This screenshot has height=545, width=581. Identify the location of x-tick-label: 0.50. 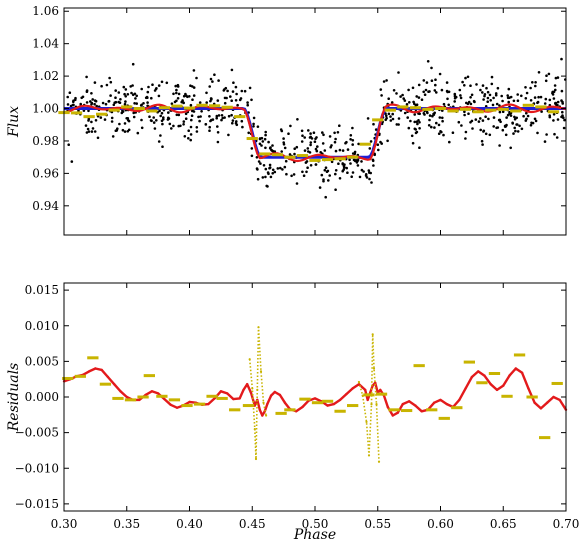
(315, 524).